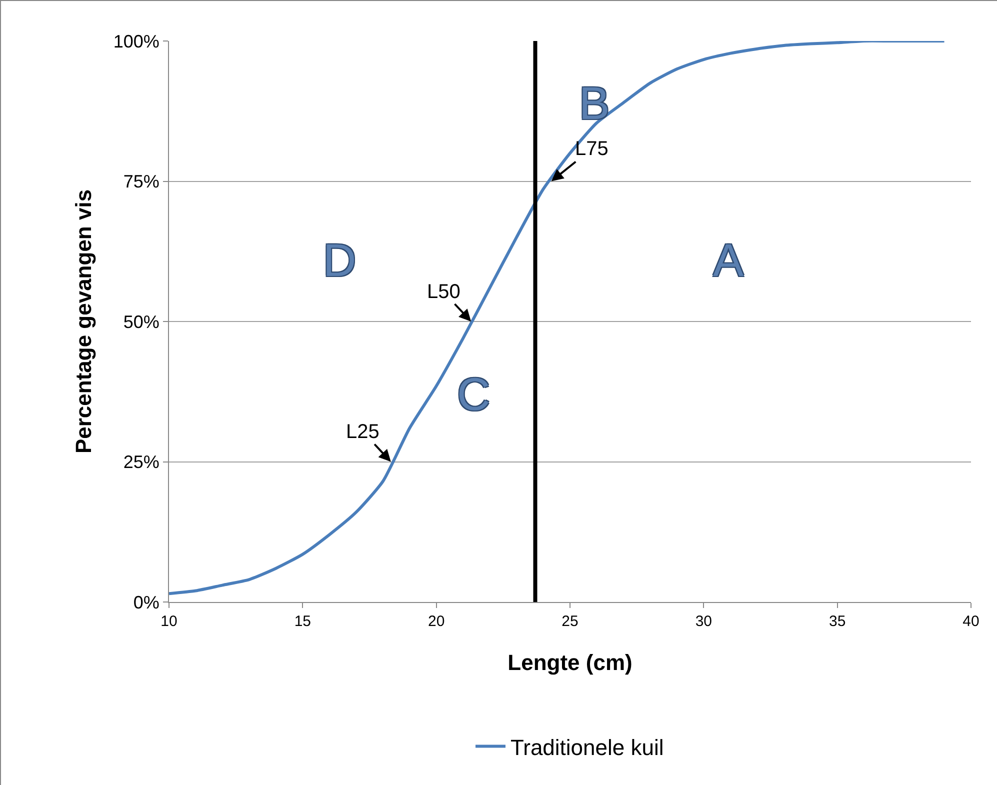 The height and width of the screenshot is (785, 997). Describe the element at coordinates (703, 621) in the screenshot. I see `x-tick-label: 30` at that location.